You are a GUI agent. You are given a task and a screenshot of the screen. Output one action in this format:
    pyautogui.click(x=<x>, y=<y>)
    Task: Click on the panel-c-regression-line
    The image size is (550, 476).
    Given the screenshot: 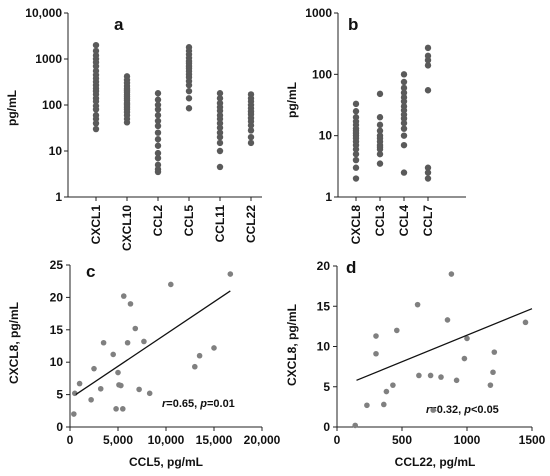 What is the action you would take?
    pyautogui.click(x=153, y=343)
    